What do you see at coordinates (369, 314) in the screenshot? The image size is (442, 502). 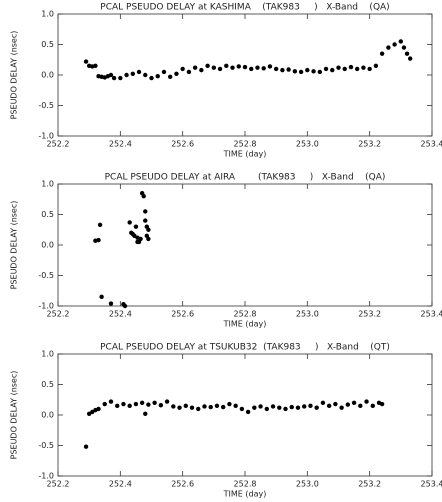 I see `x-tick-label: 253.2` at bounding box center [369, 314].